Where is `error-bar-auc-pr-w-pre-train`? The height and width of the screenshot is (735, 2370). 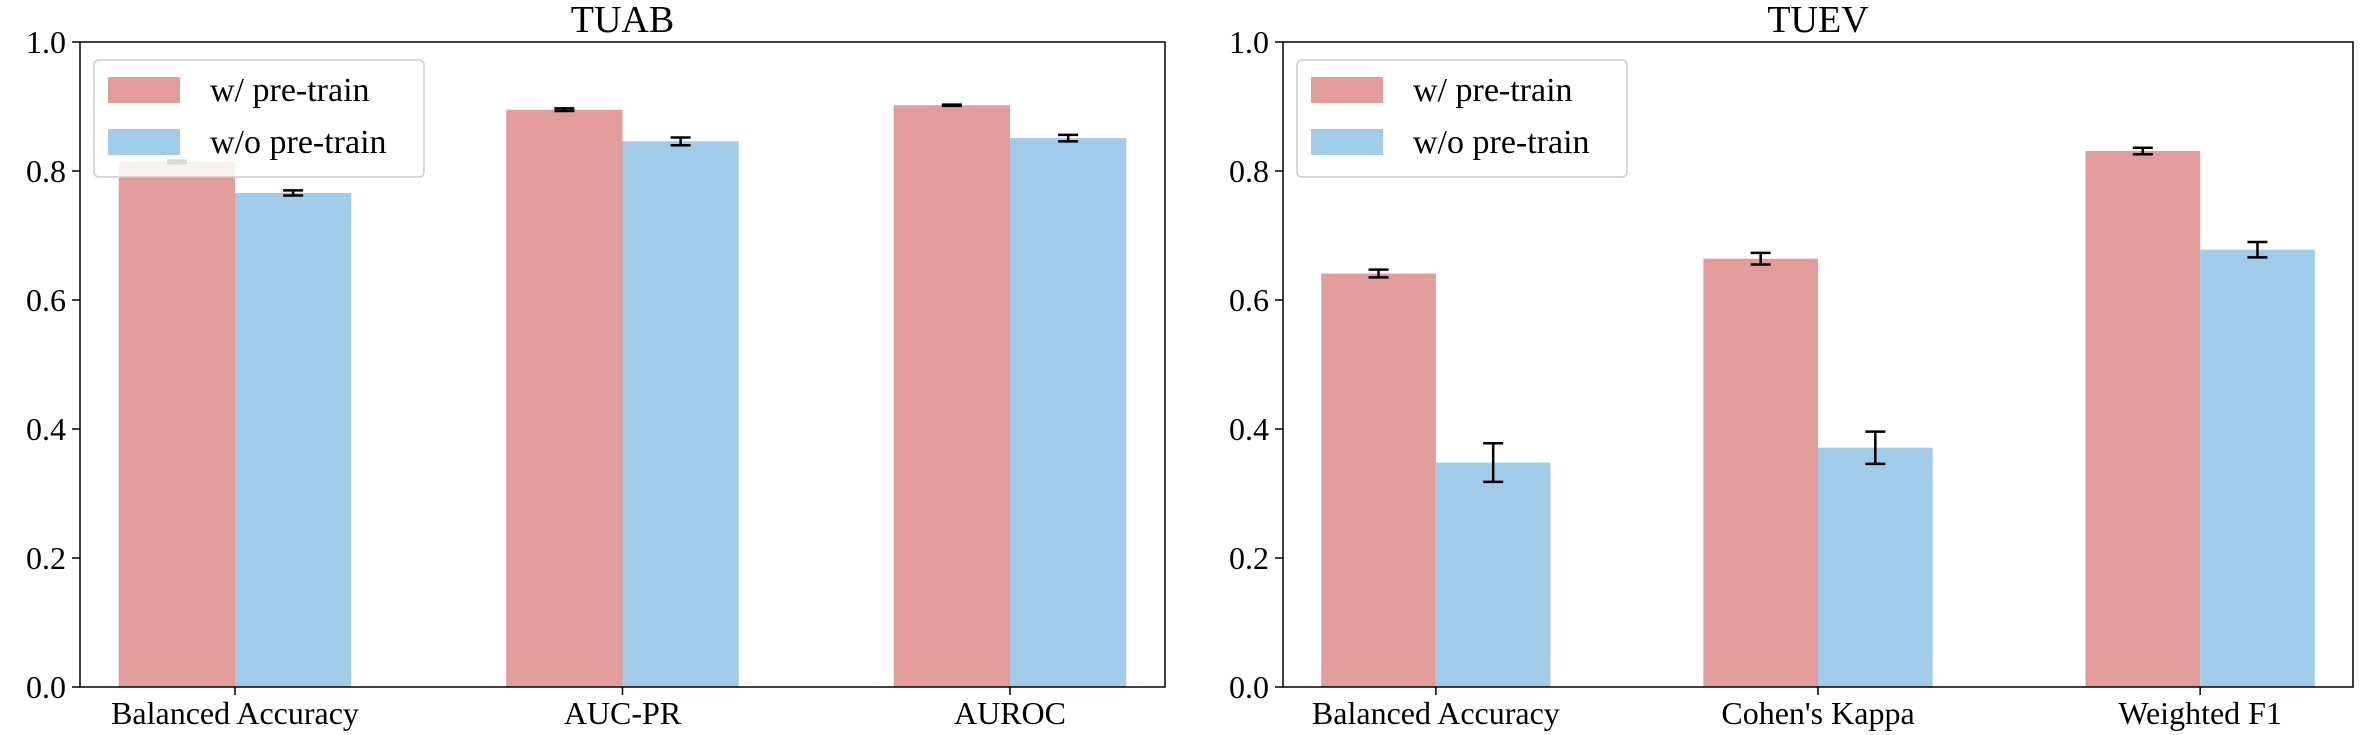
error-bar-auc-pr-w-pre-train is located at coordinates (564, 110).